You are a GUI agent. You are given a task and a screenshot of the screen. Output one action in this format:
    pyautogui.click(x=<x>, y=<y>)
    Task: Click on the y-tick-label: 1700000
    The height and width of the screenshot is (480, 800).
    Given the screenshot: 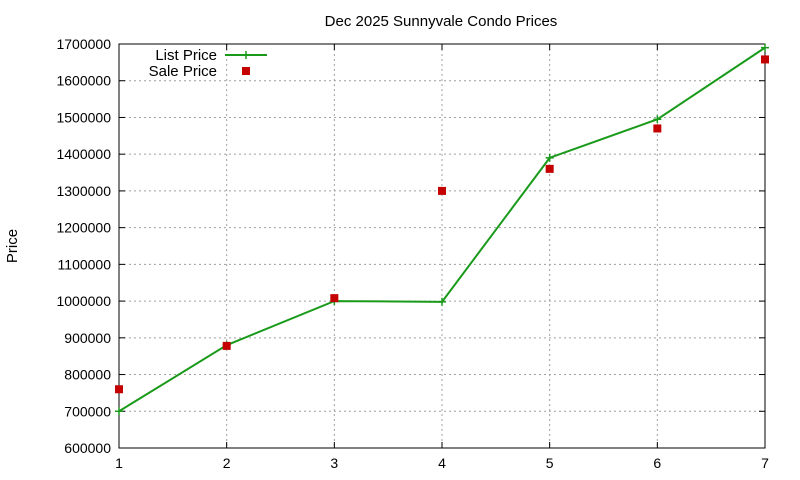 What is the action you would take?
    pyautogui.click(x=83, y=44)
    